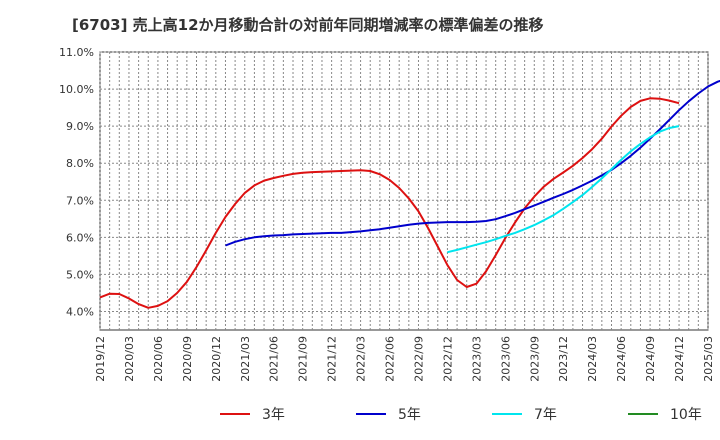 The height and width of the screenshot is (440, 720). Describe the element at coordinates (409, 415) in the screenshot. I see `legend-label-1: 5年` at that location.